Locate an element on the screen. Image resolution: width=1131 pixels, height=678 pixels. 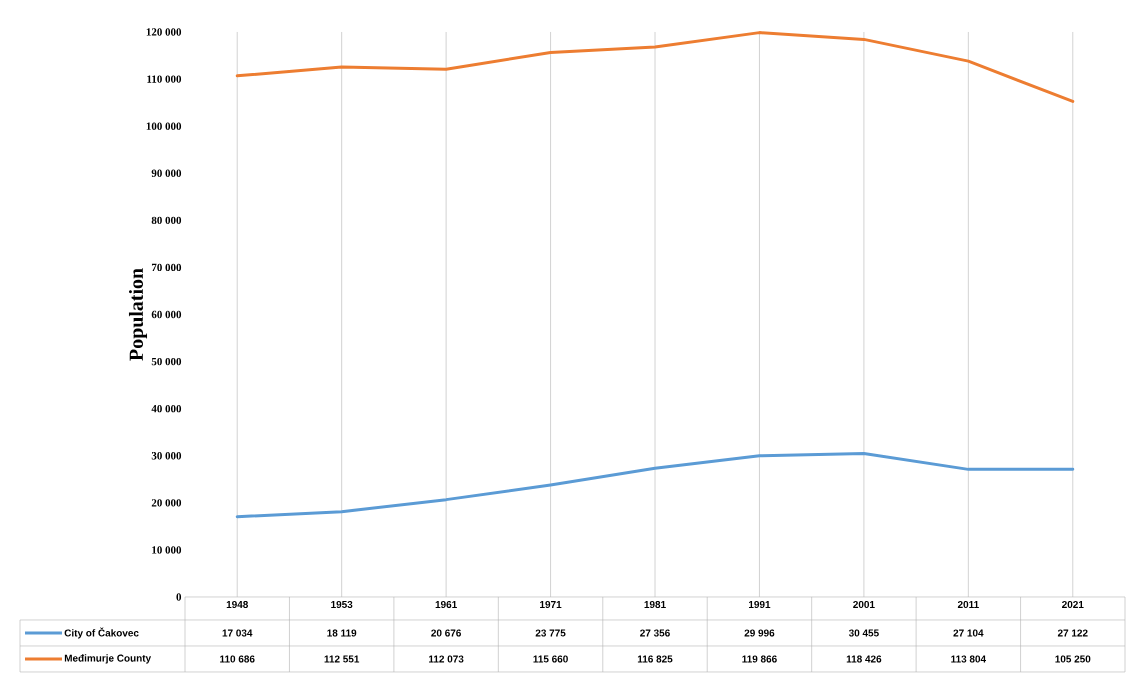
data-label: 20 676 is located at coordinates (446, 633).